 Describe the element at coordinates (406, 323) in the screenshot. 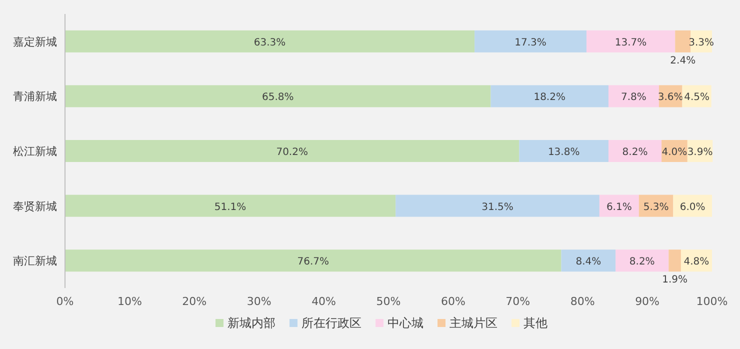

I see `legend-label: 中心城` at that location.